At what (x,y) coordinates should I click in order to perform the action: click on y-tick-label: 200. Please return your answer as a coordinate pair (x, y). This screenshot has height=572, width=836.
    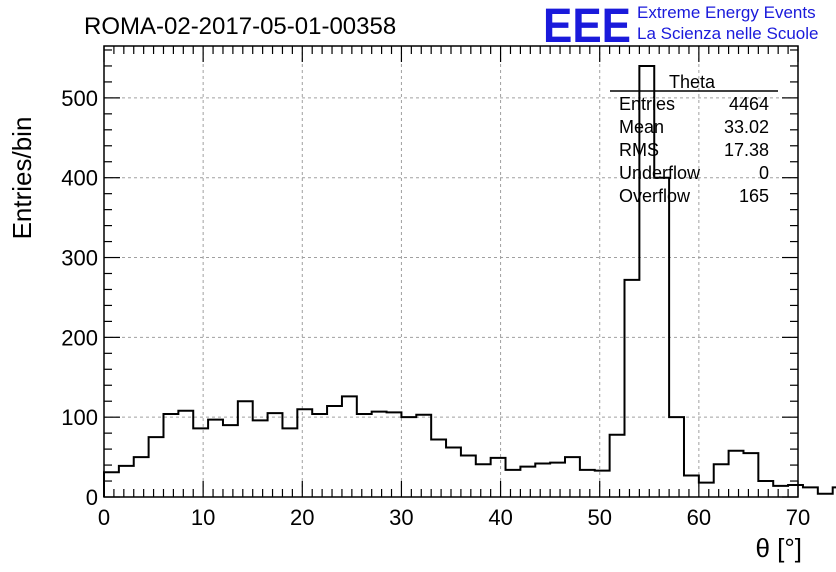
    Looking at the image, I should click on (79, 337).